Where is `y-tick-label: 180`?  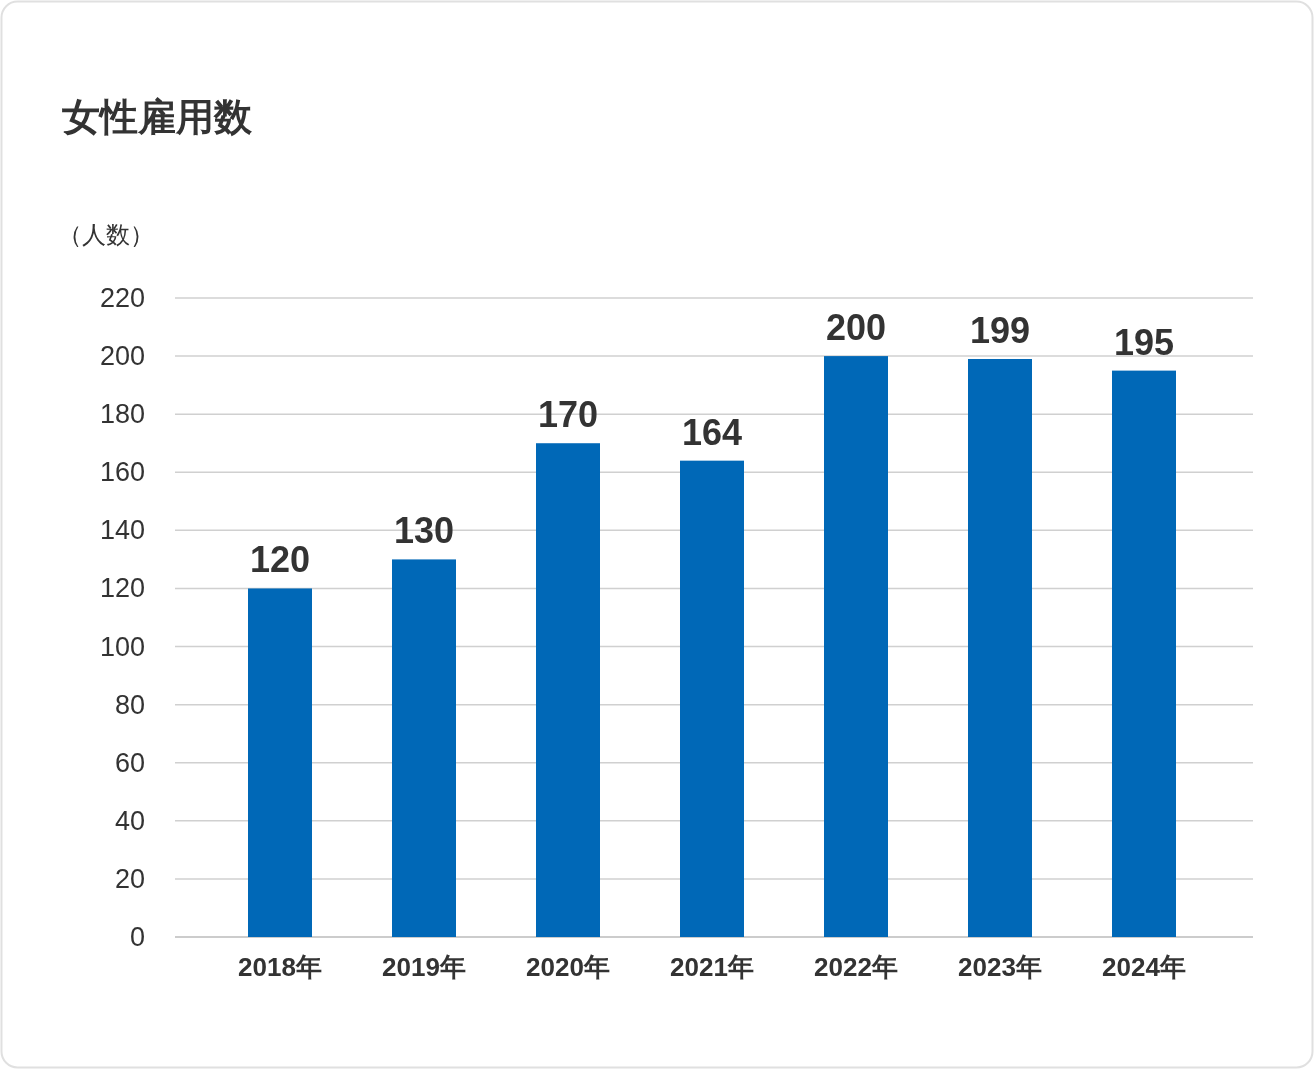 y-tick-label: 180 is located at coordinates (122, 414).